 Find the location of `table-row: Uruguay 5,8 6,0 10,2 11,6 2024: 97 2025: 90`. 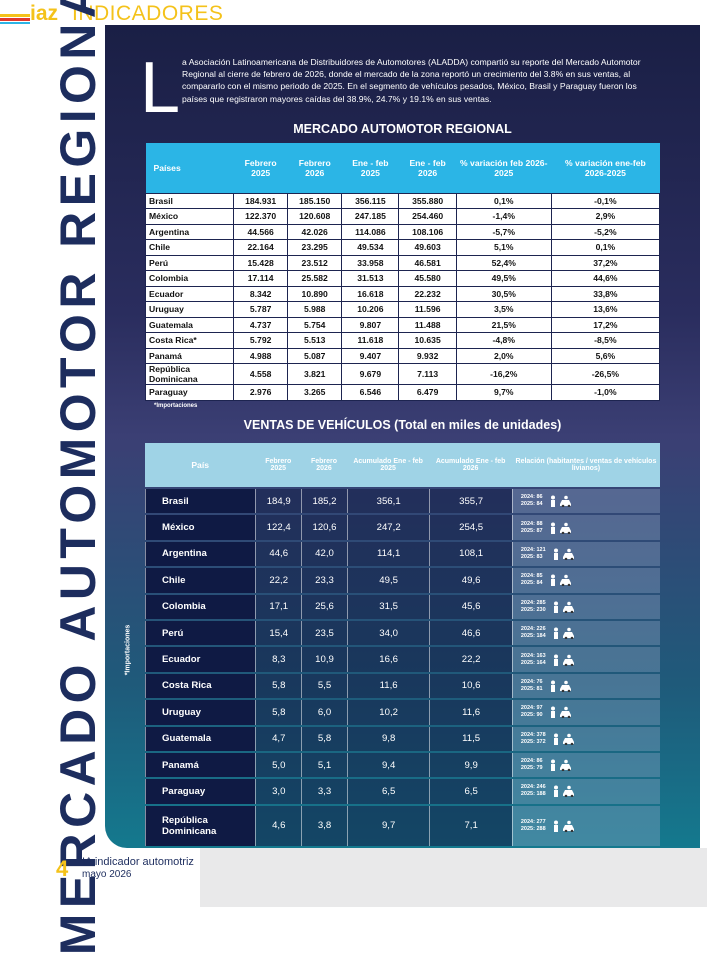

table-row: Uruguay 5,8 6,0 10,2 11,6 2024: 97 2025: 90 is located at coordinates (402, 712).